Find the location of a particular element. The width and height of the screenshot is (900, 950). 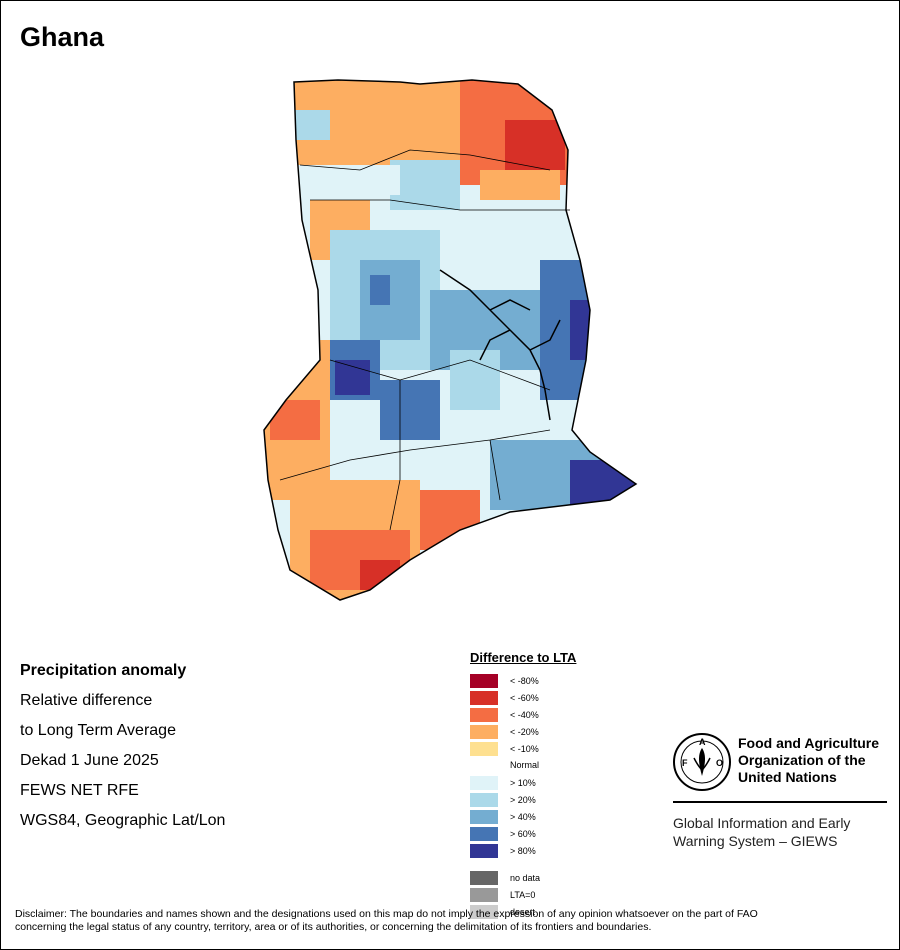

legend-item: < -80% is located at coordinates (570, 680).